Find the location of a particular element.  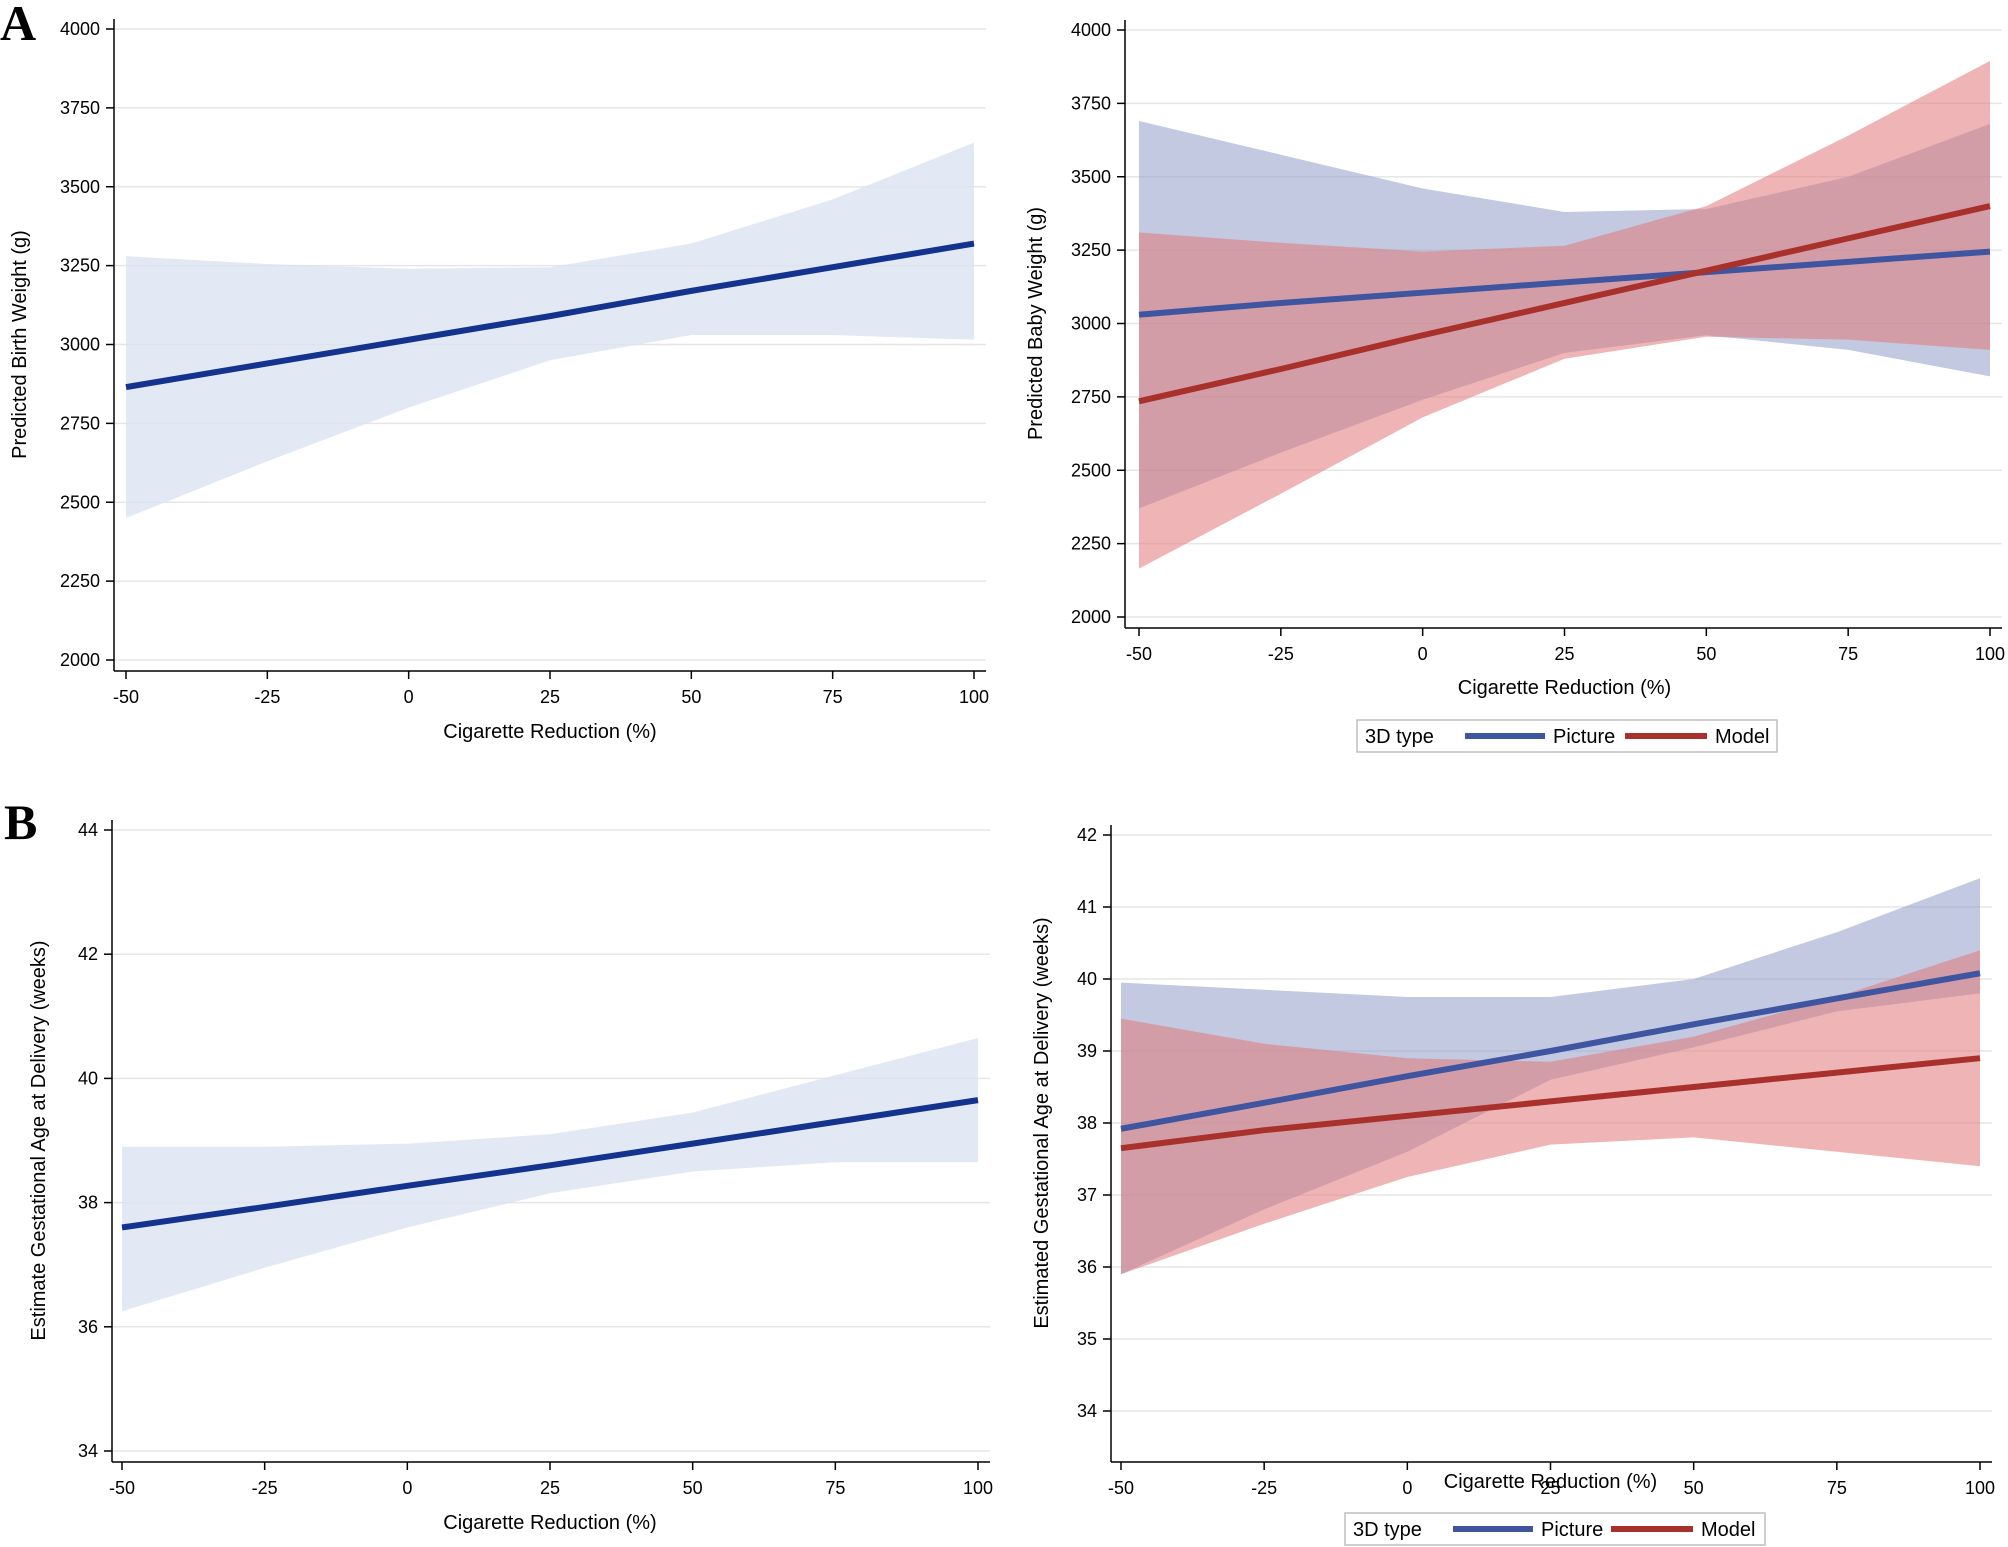

y-axis-label: Predicted Baby Weight (g) is located at coordinates (1036, 323).